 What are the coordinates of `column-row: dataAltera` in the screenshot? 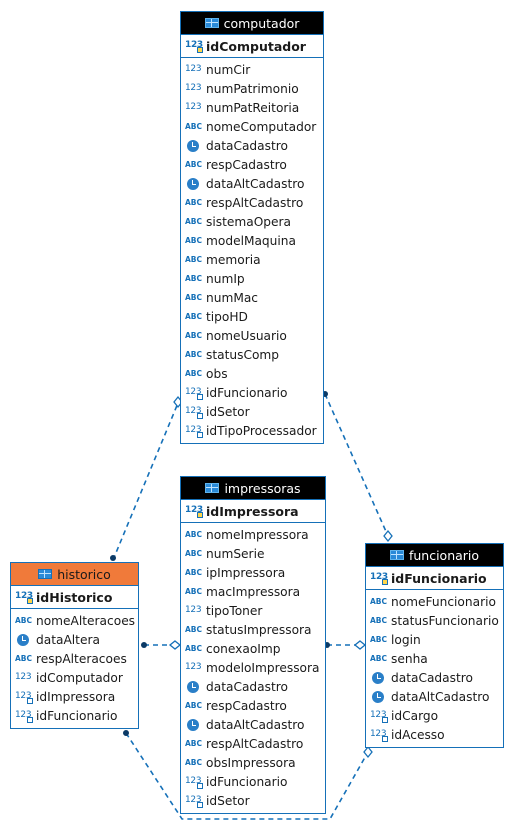 It's located at (74, 639).